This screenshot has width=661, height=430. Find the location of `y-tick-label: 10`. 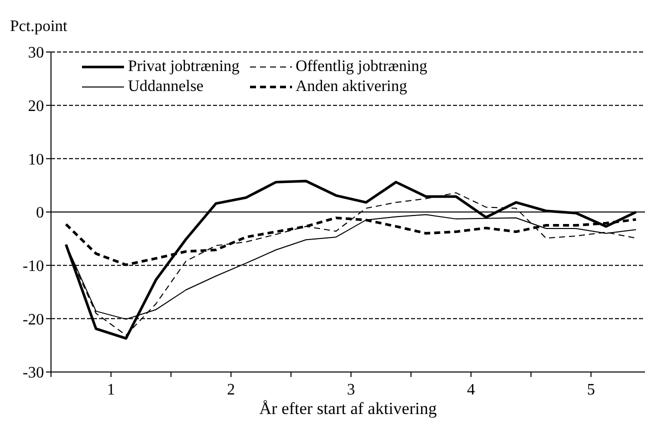

y-tick-label: 10 is located at coordinates (36, 159).